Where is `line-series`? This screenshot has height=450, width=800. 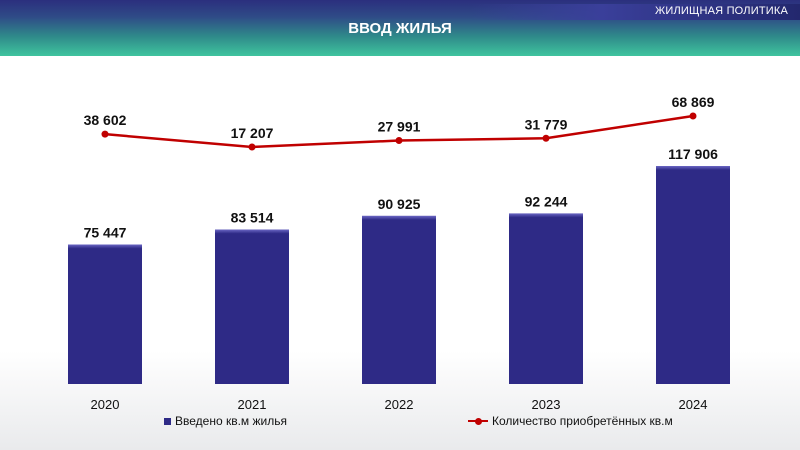
line-series is located at coordinates (399, 131).